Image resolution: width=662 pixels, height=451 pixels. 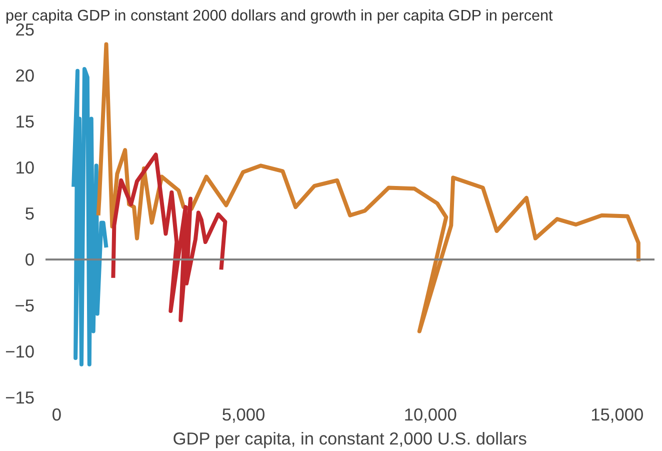 What do you see at coordinates (25, 76) in the screenshot?
I see `y-tick-label: 20` at bounding box center [25, 76].